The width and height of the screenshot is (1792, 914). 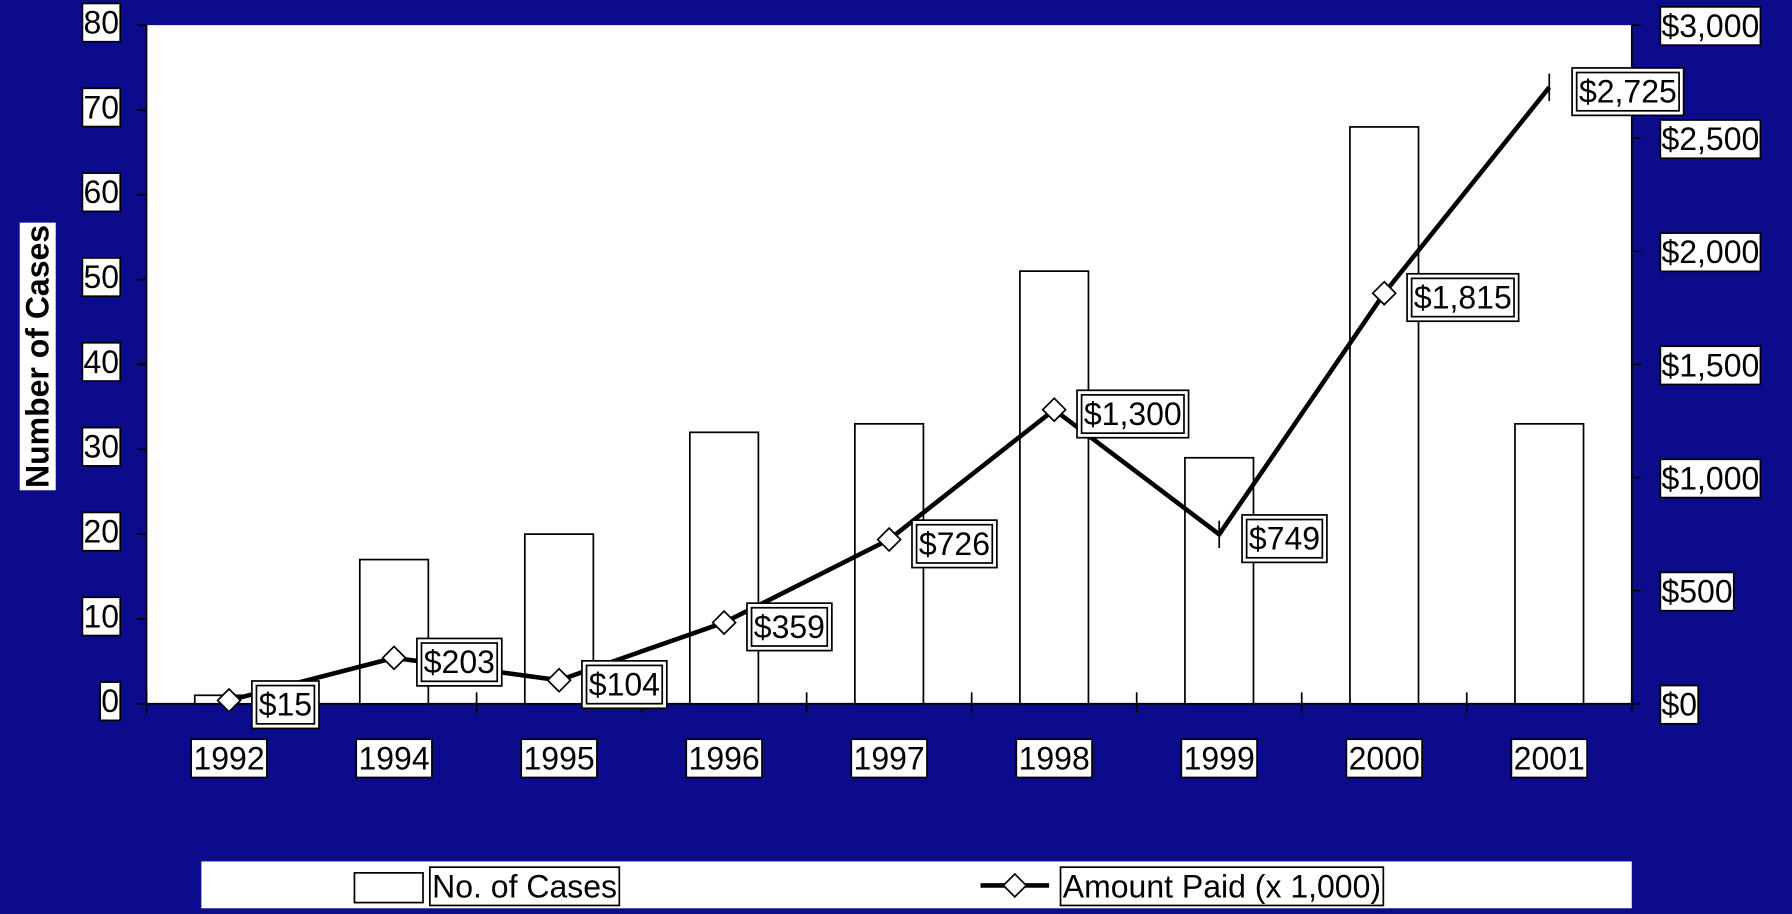 I want to click on y2-tick-label: $1,500, so click(x=1710, y=365).